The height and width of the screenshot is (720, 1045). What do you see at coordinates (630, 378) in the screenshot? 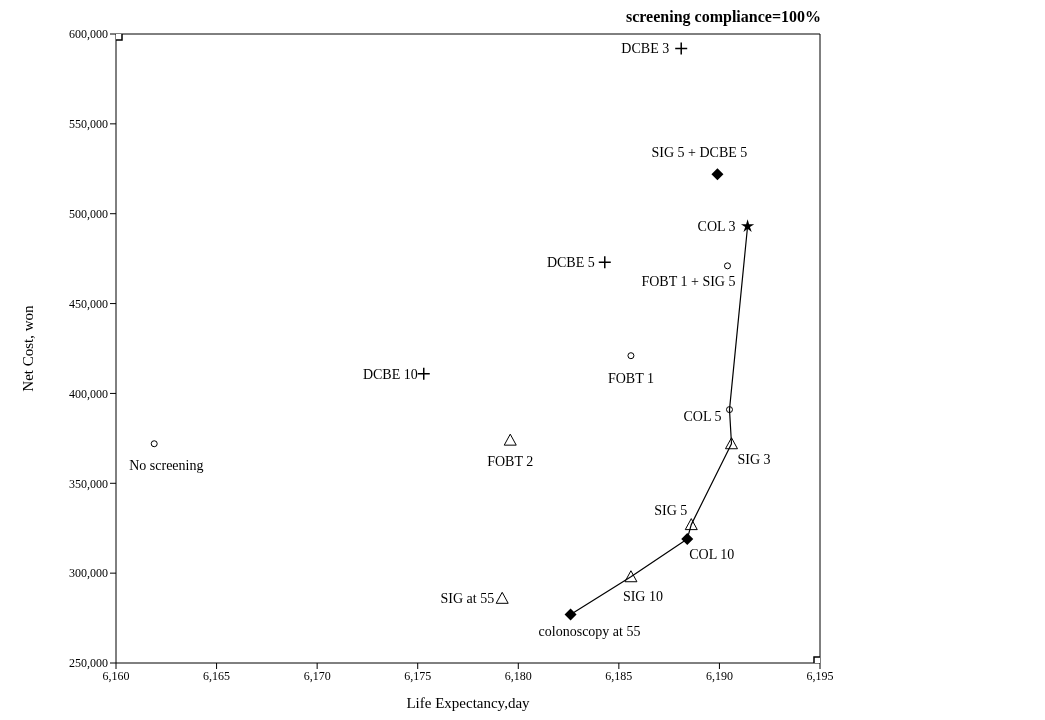
I see `series-label: FOBT 1` at bounding box center [630, 378].